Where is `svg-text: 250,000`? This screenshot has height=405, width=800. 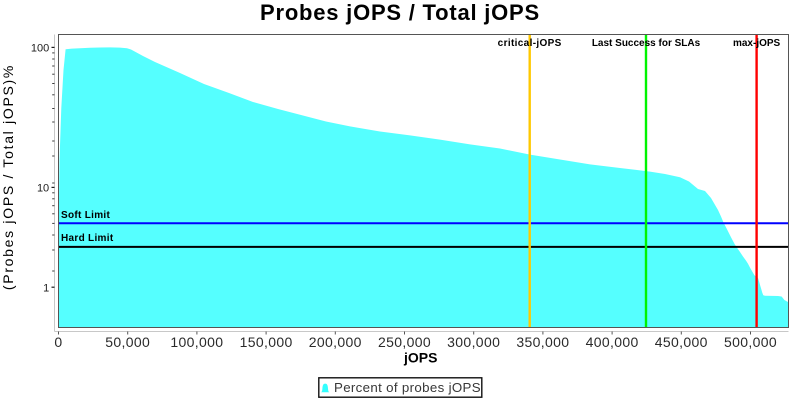 svg-text: 250,000 is located at coordinates (404, 342).